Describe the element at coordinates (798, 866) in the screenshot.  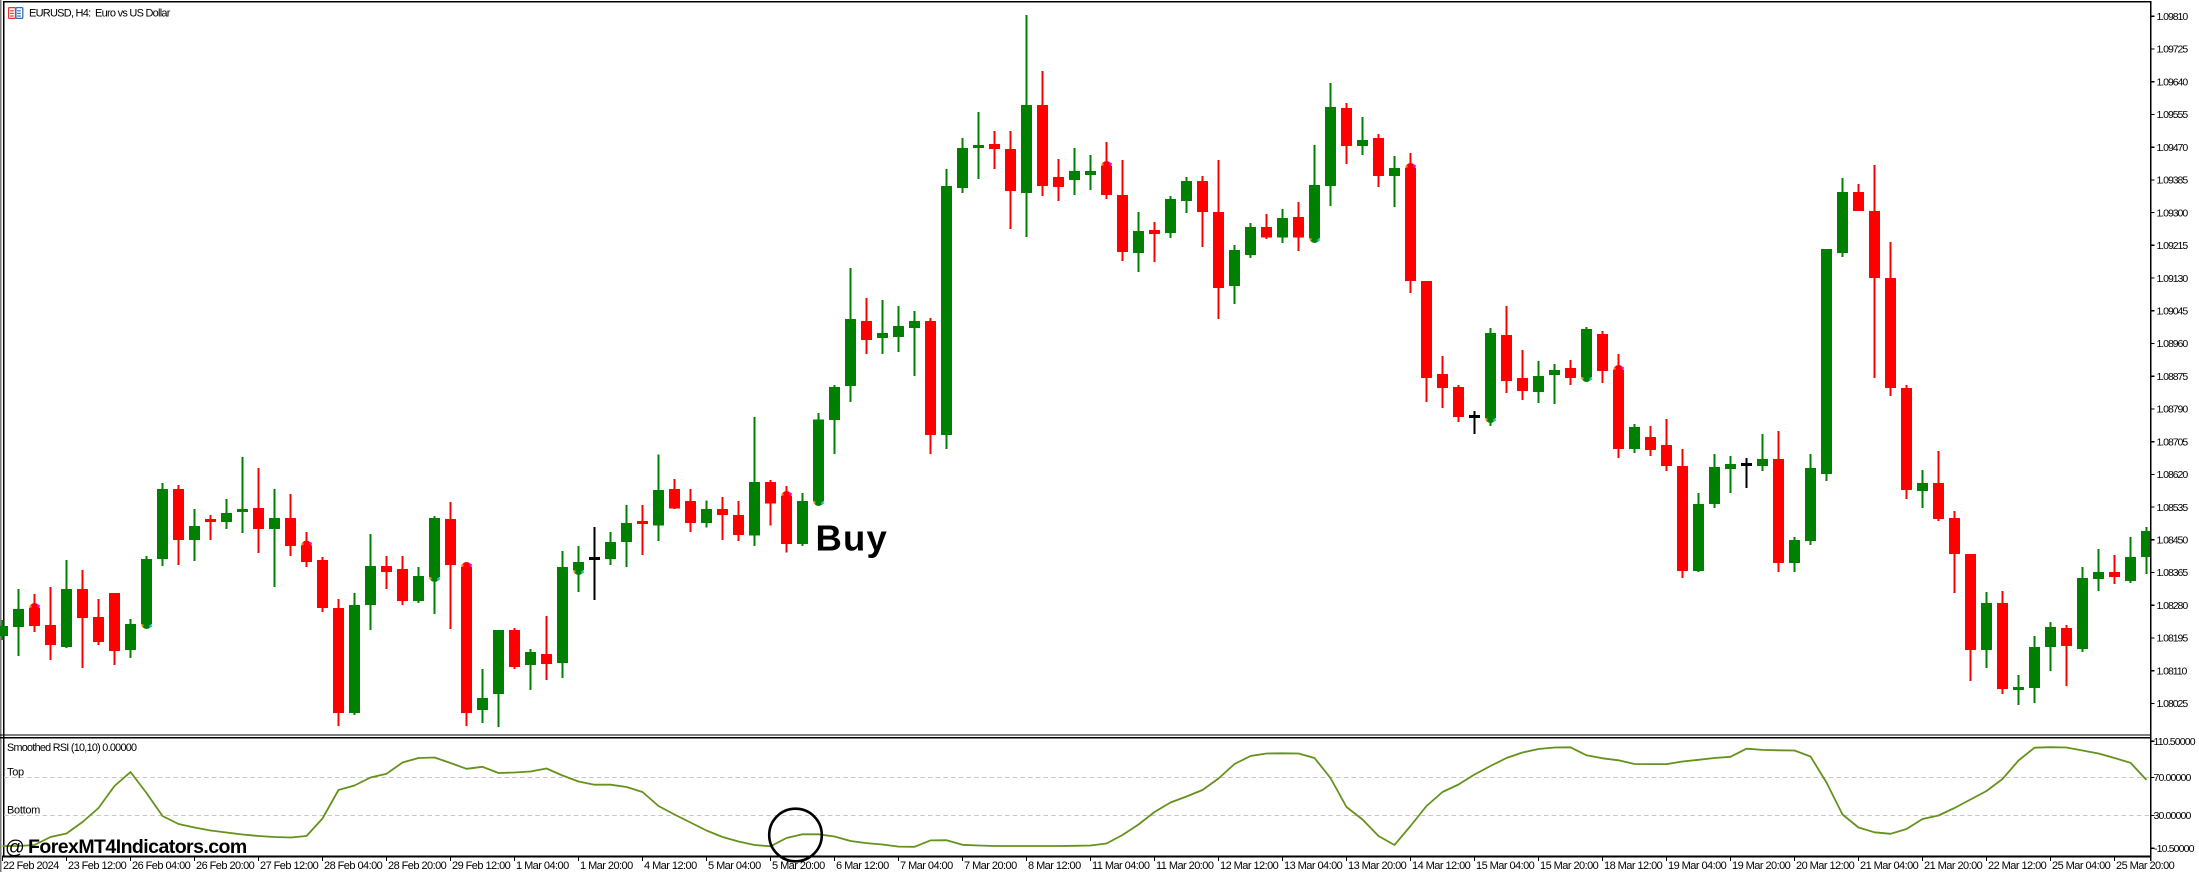
I see `svg-text: 5 Mar 20:00` at that location.